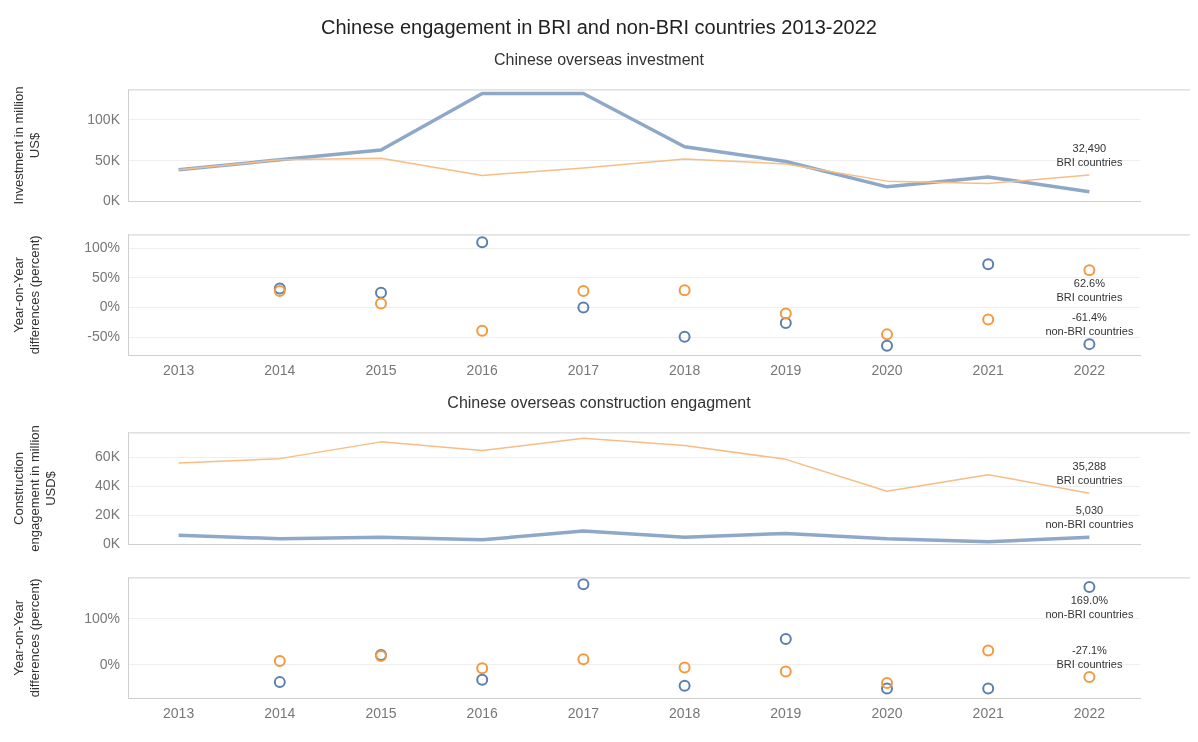  I want to click on text: non-BRI countries, so click(1089, 614).